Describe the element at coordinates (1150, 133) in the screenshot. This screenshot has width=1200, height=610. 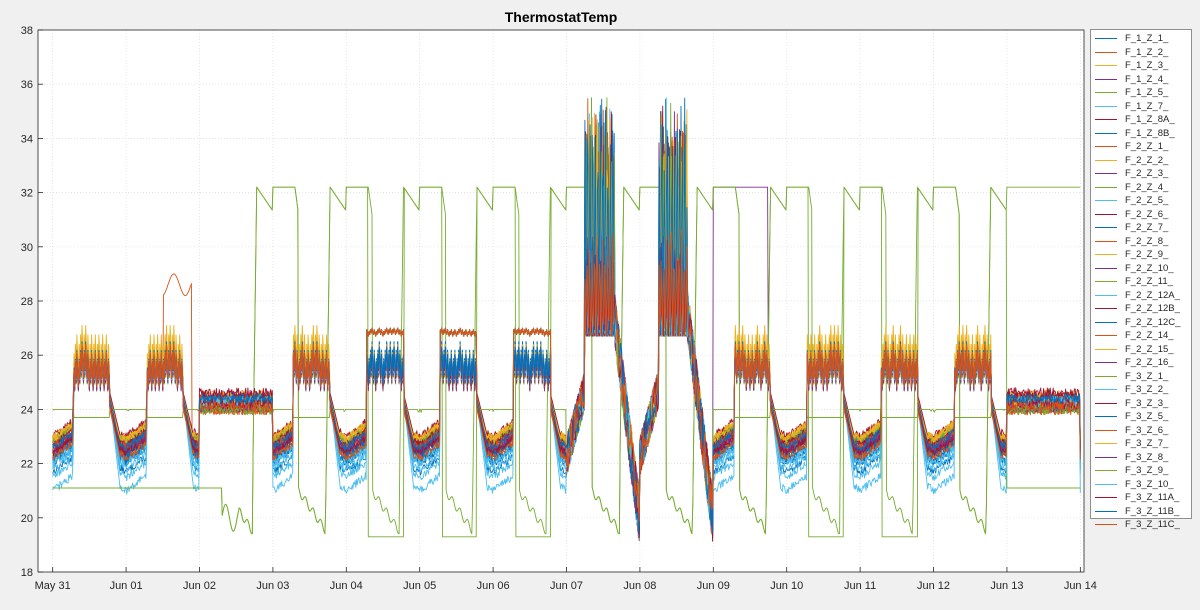
I see `legend-label: F_1_Z_8B_` at that location.